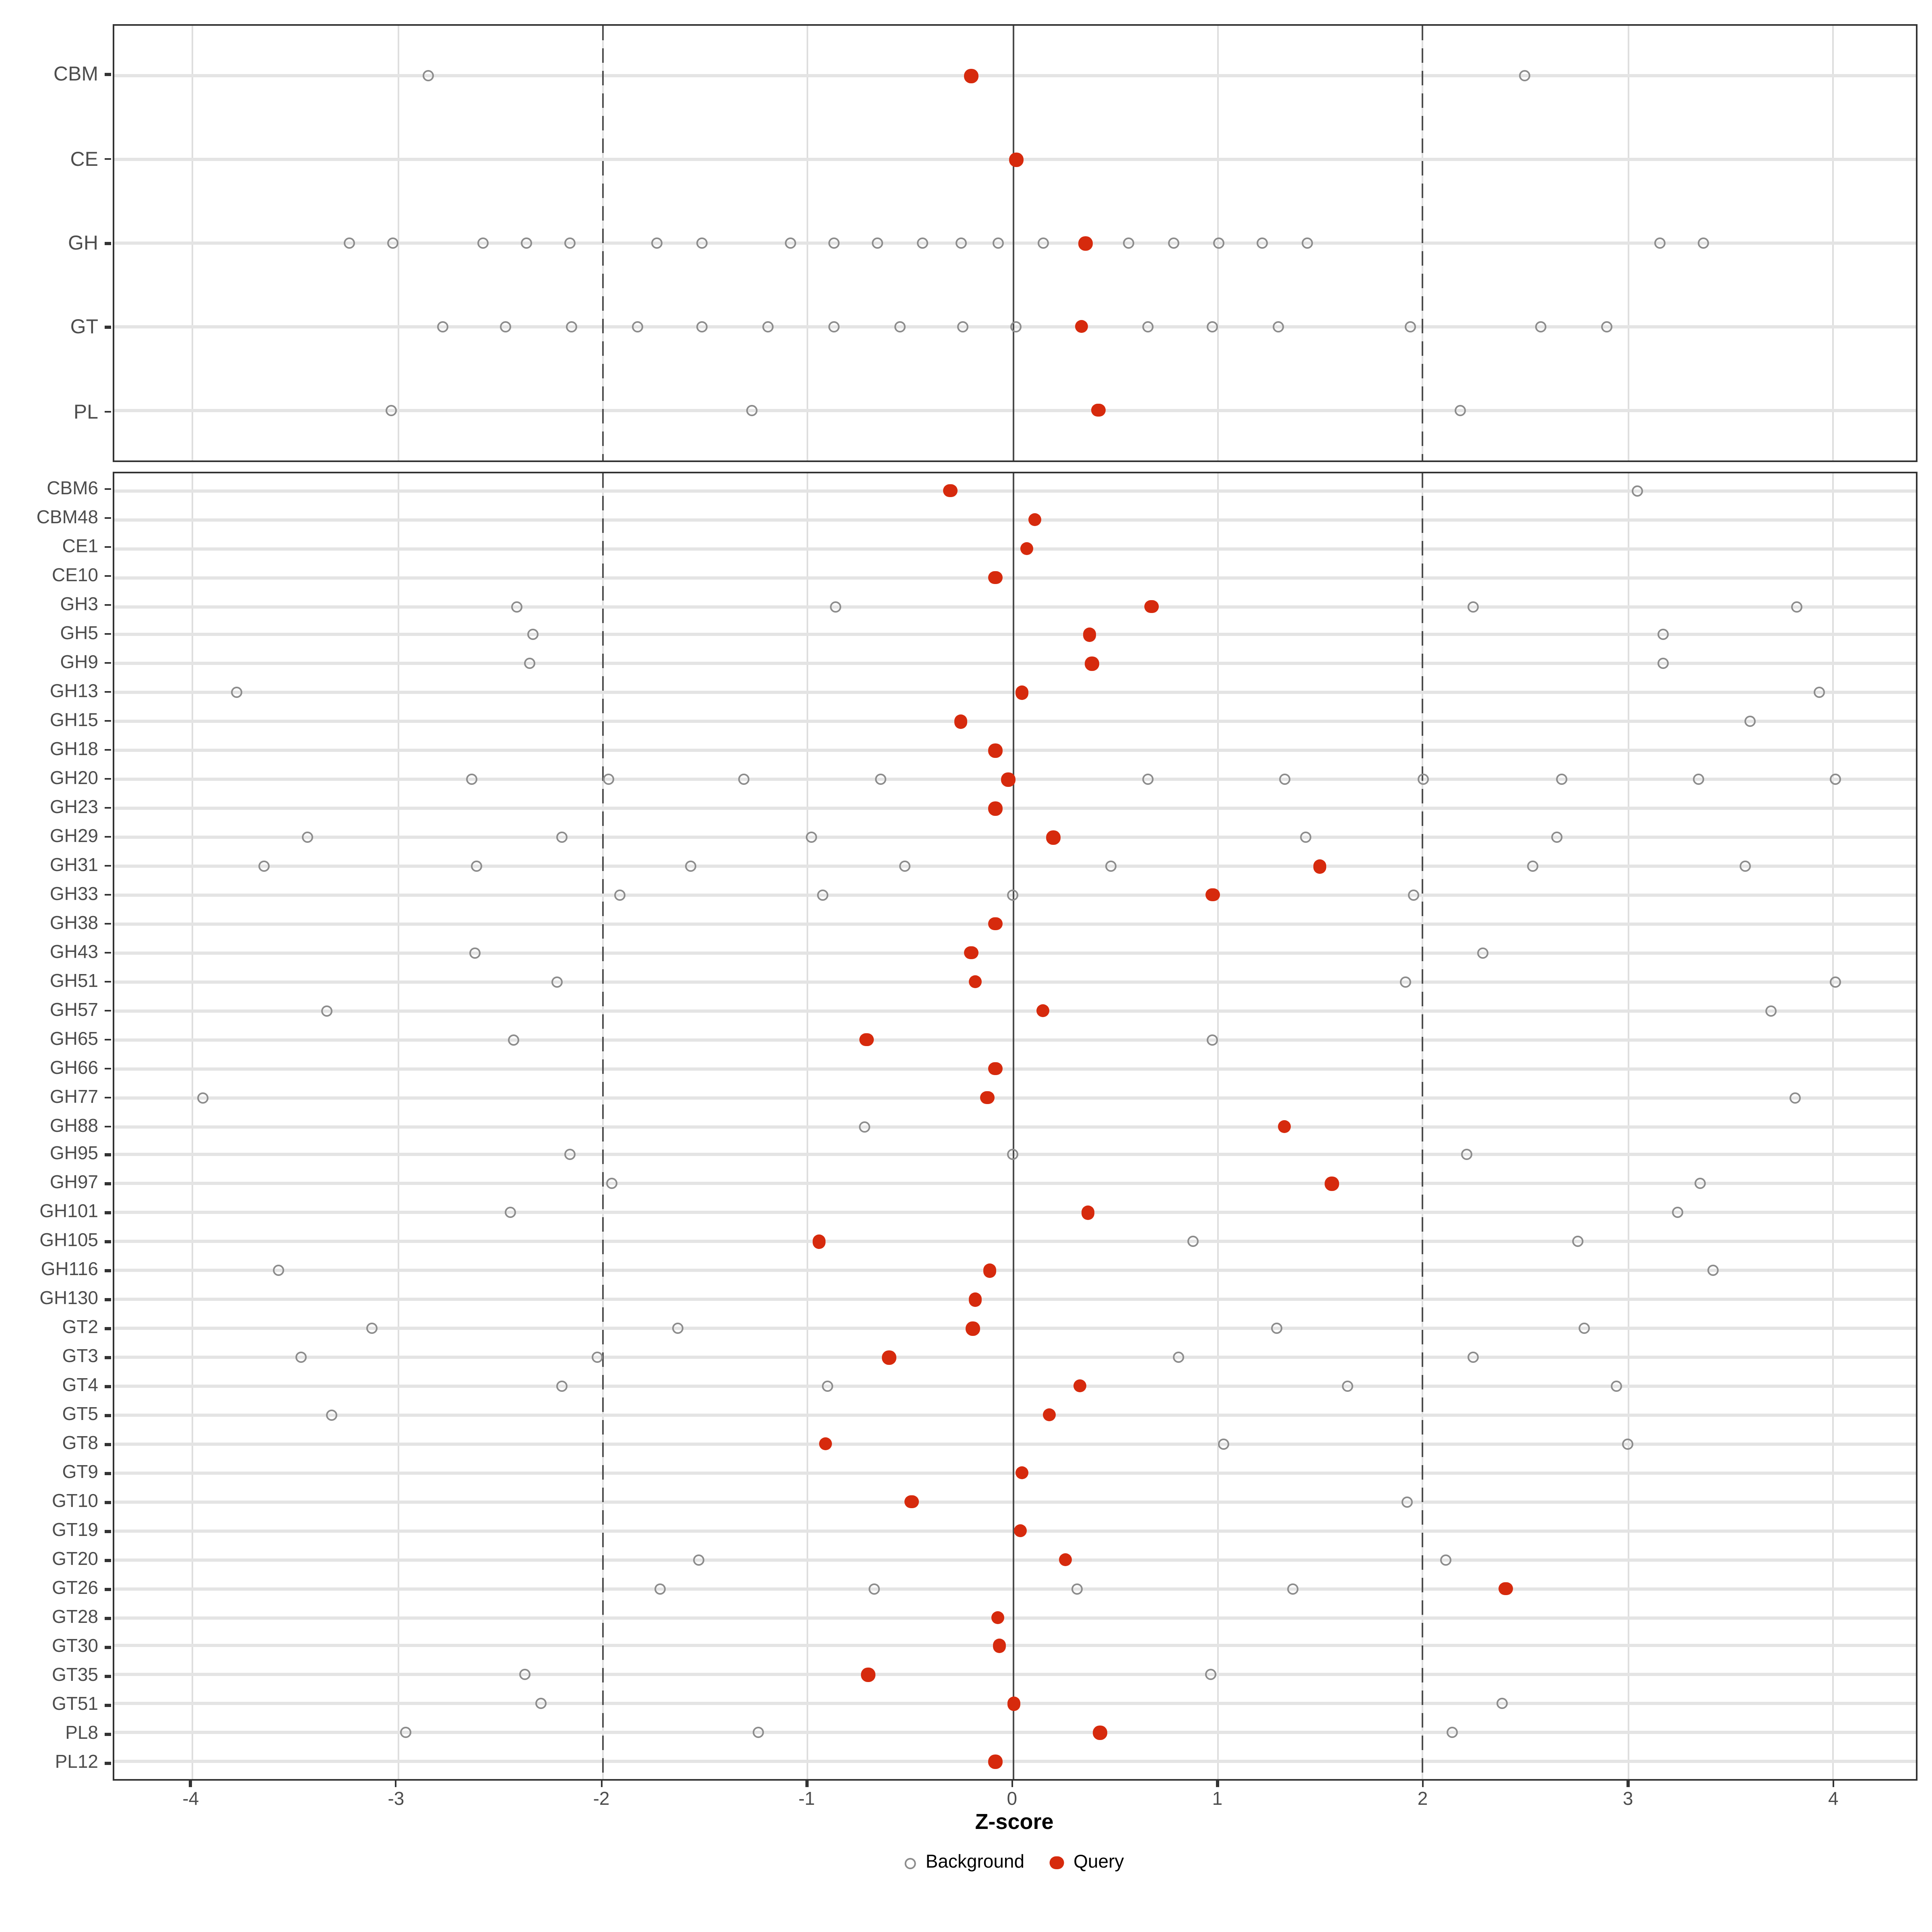  Describe the element at coordinates (990, 1270) in the screenshot. I see `query-point-gh116` at that location.